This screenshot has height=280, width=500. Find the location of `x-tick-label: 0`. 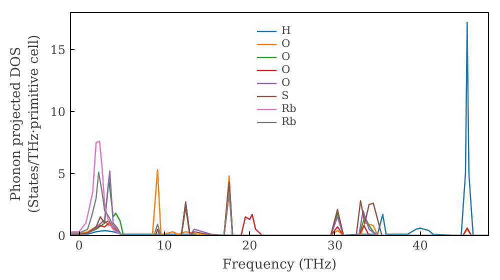

x-tick-label: 0 is located at coordinates (79, 245).